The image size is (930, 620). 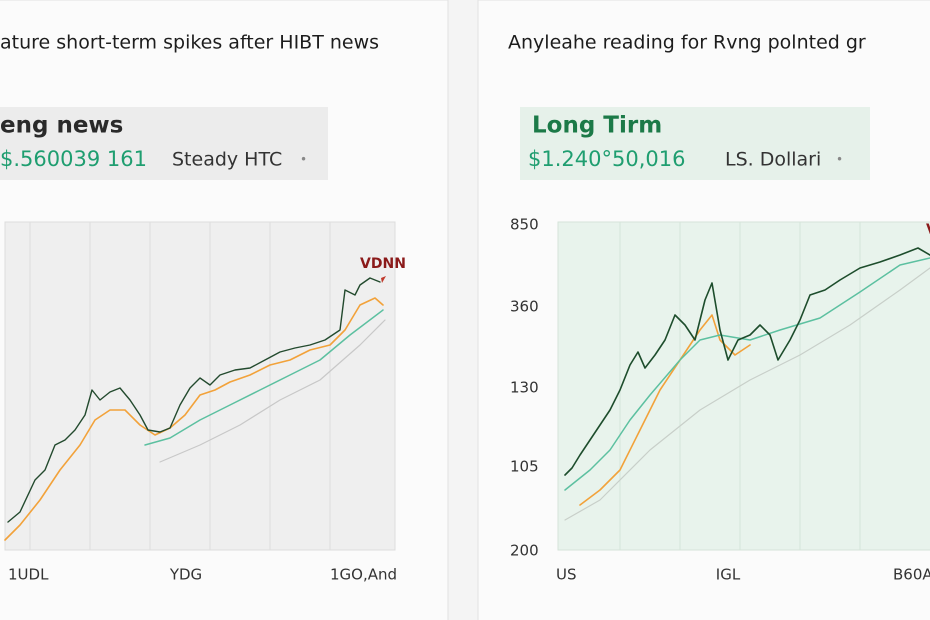 I want to click on annotation: V, so click(x=928, y=230).